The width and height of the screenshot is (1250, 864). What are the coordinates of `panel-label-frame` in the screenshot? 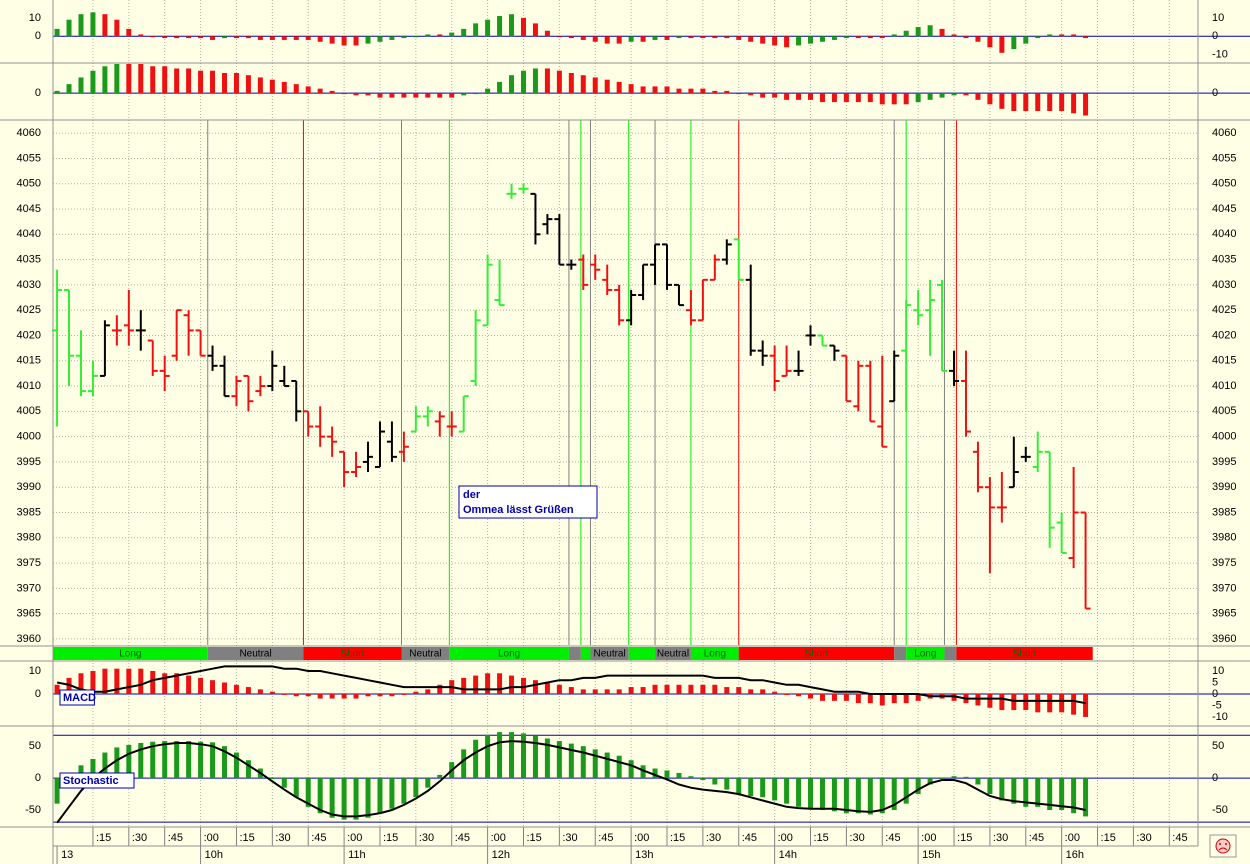 It's located at (97, 780).